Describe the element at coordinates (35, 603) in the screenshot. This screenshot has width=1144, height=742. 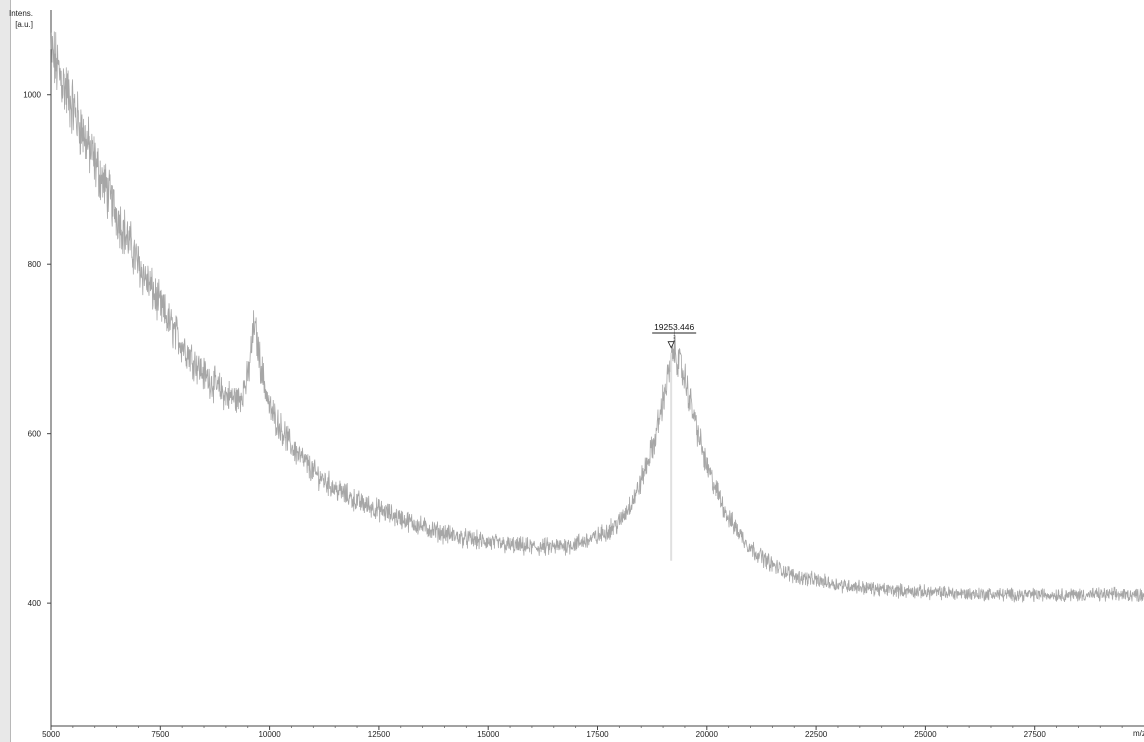
I see `y-tick-label: 400` at that location.